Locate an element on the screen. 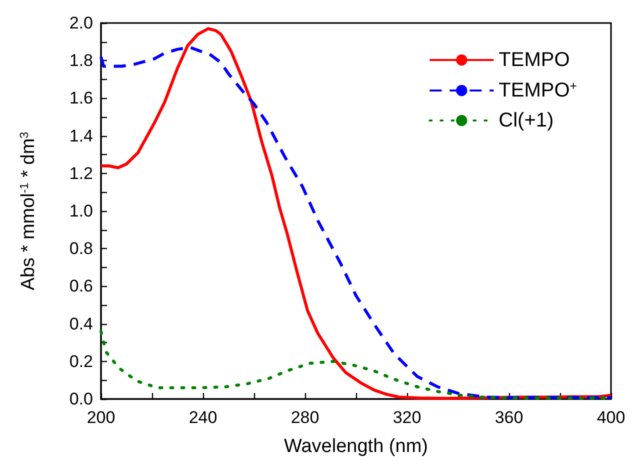  y-tick-label: 1.2 is located at coordinates (81, 173).